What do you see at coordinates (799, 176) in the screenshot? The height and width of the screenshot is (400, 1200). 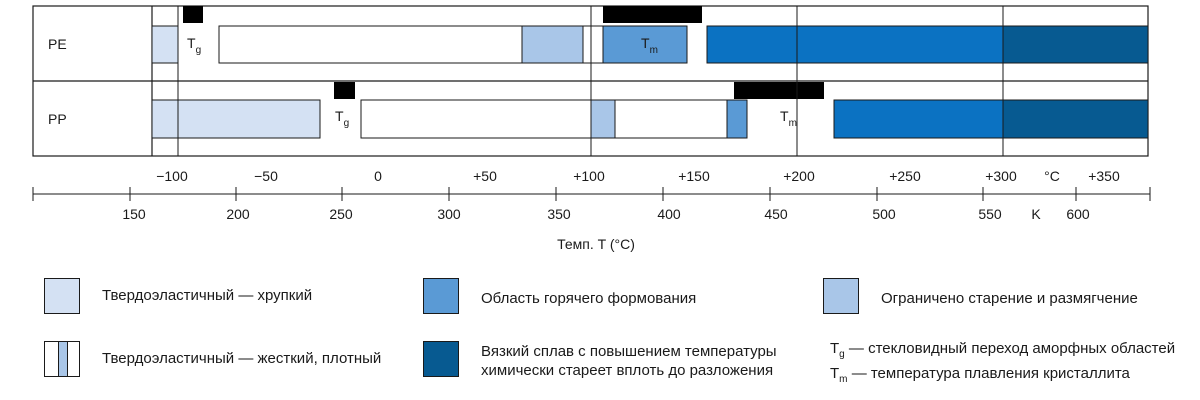 I see `celsius-tick: +200` at bounding box center [799, 176].